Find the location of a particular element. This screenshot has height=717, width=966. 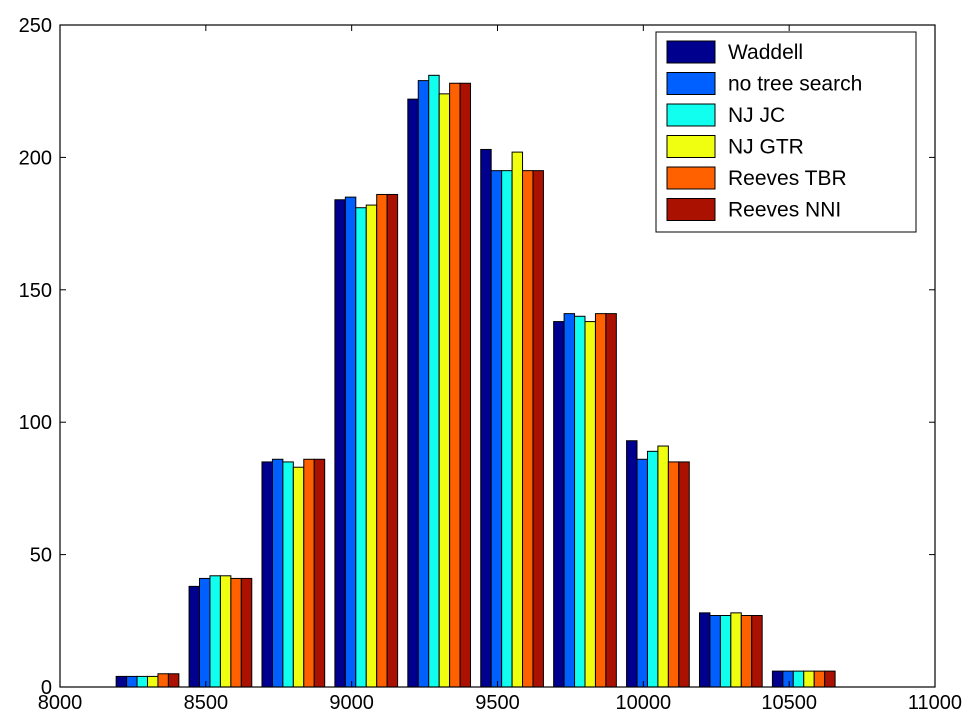

x-tick-label: 10000 is located at coordinates (644, 703).